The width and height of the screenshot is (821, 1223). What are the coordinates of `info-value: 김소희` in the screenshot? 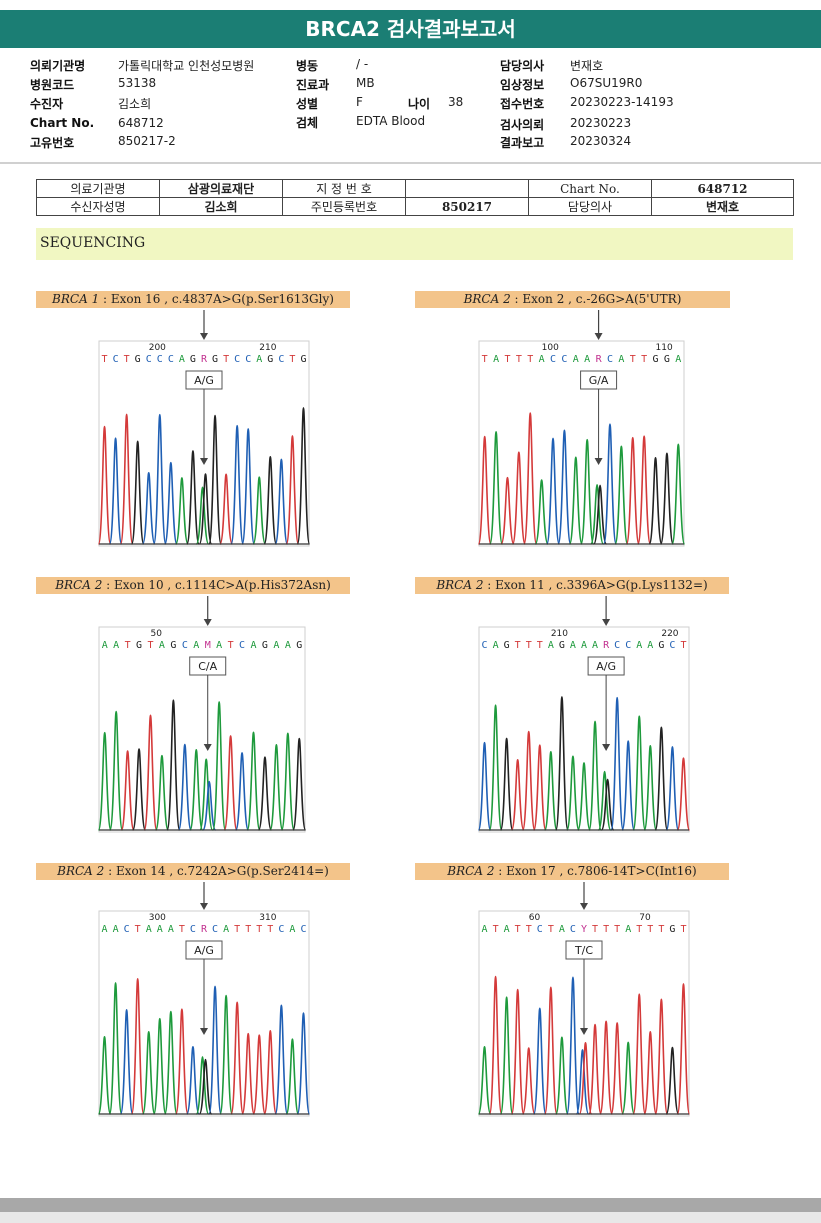 It's located at (221, 206).